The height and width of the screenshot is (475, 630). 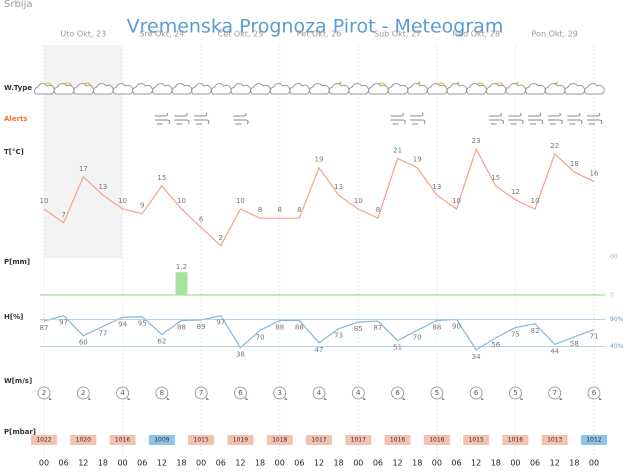 I want to click on value-label: 19, so click(x=319, y=160).